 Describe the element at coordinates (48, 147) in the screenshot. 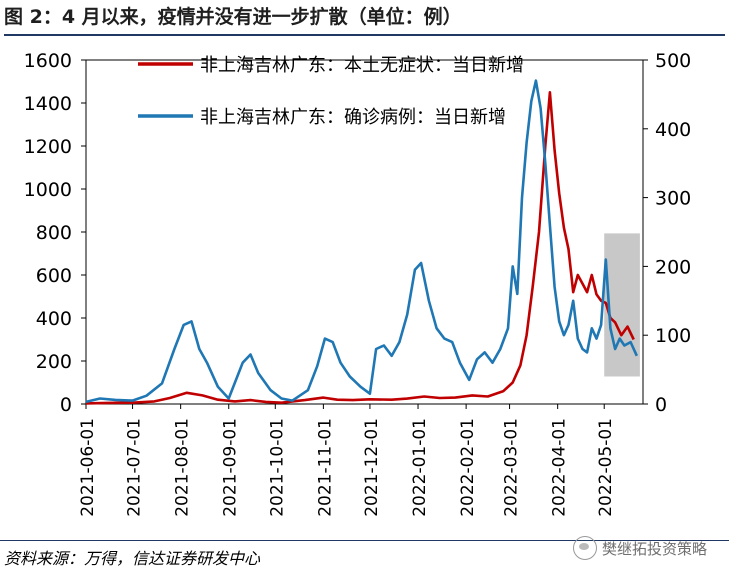

I see `y-left-tick-label: 1200` at that location.